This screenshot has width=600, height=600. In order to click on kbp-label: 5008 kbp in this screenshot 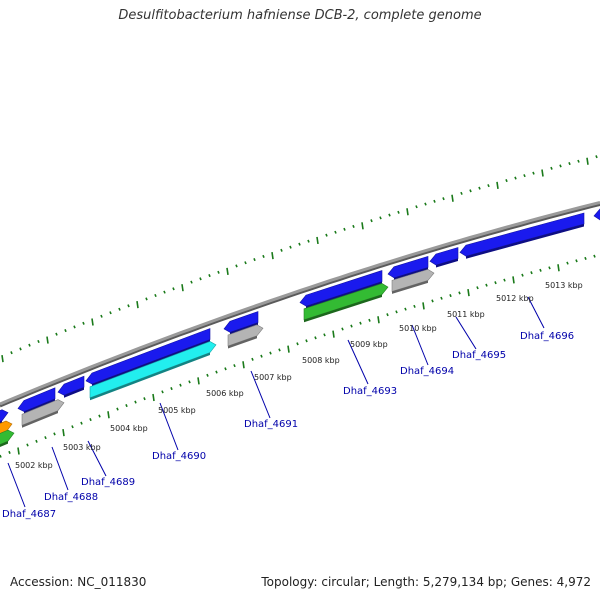, I will do `click(321, 360)`.